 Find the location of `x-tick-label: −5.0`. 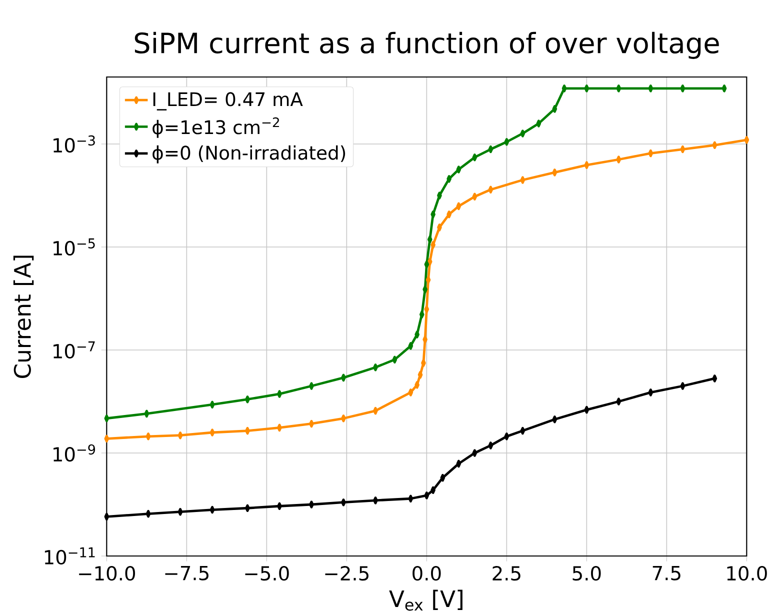

x-tick-label: −5.0 is located at coordinates (267, 573).